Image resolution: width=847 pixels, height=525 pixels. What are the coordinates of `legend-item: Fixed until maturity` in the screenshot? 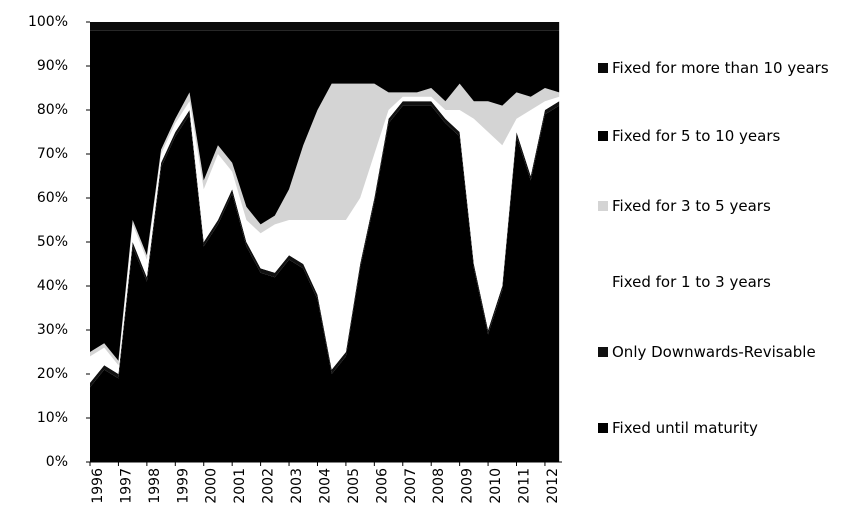 It's located at (718, 428).